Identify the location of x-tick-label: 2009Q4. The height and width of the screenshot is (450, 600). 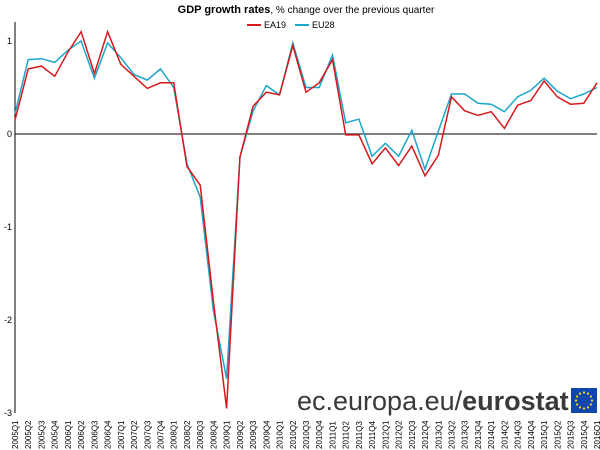
(266, 434).